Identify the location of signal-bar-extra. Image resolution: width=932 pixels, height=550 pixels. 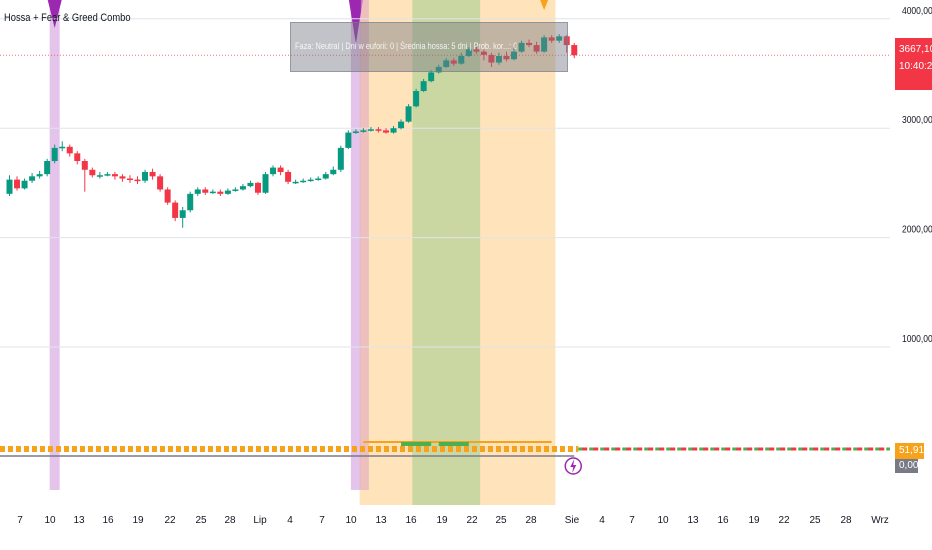
(364, 245).